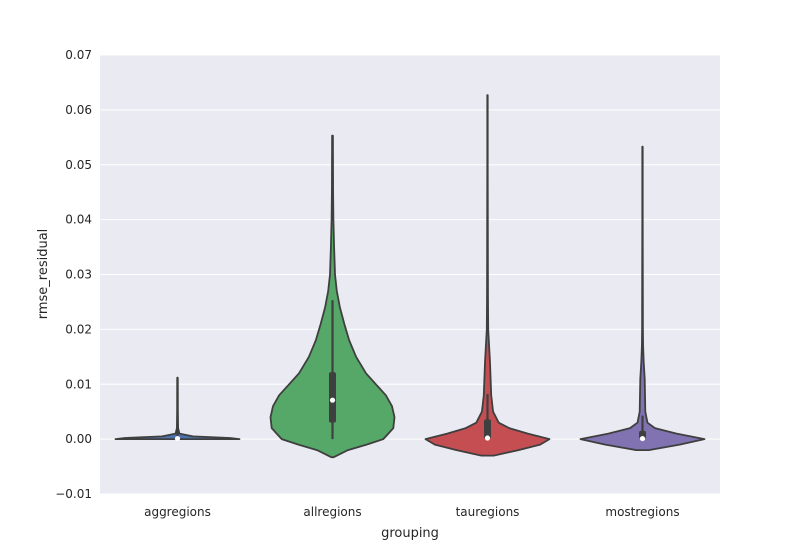 This screenshot has width=800, height=550. Describe the element at coordinates (177, 438) in the screenshot. I see `median-dot-aggregions` at that location.